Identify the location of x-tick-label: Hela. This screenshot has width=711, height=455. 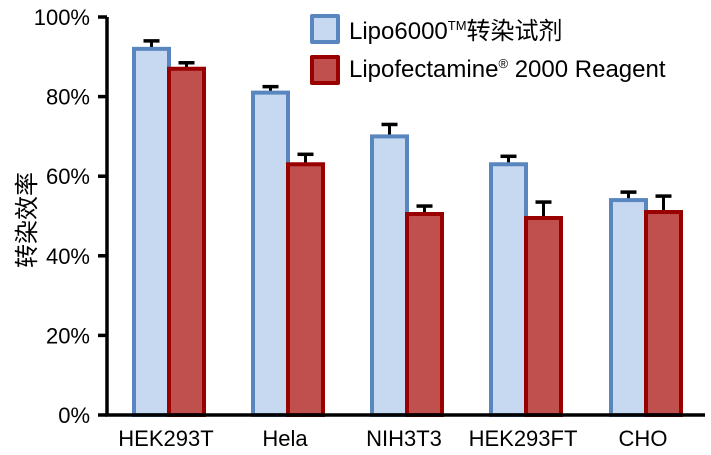
(285, 438).